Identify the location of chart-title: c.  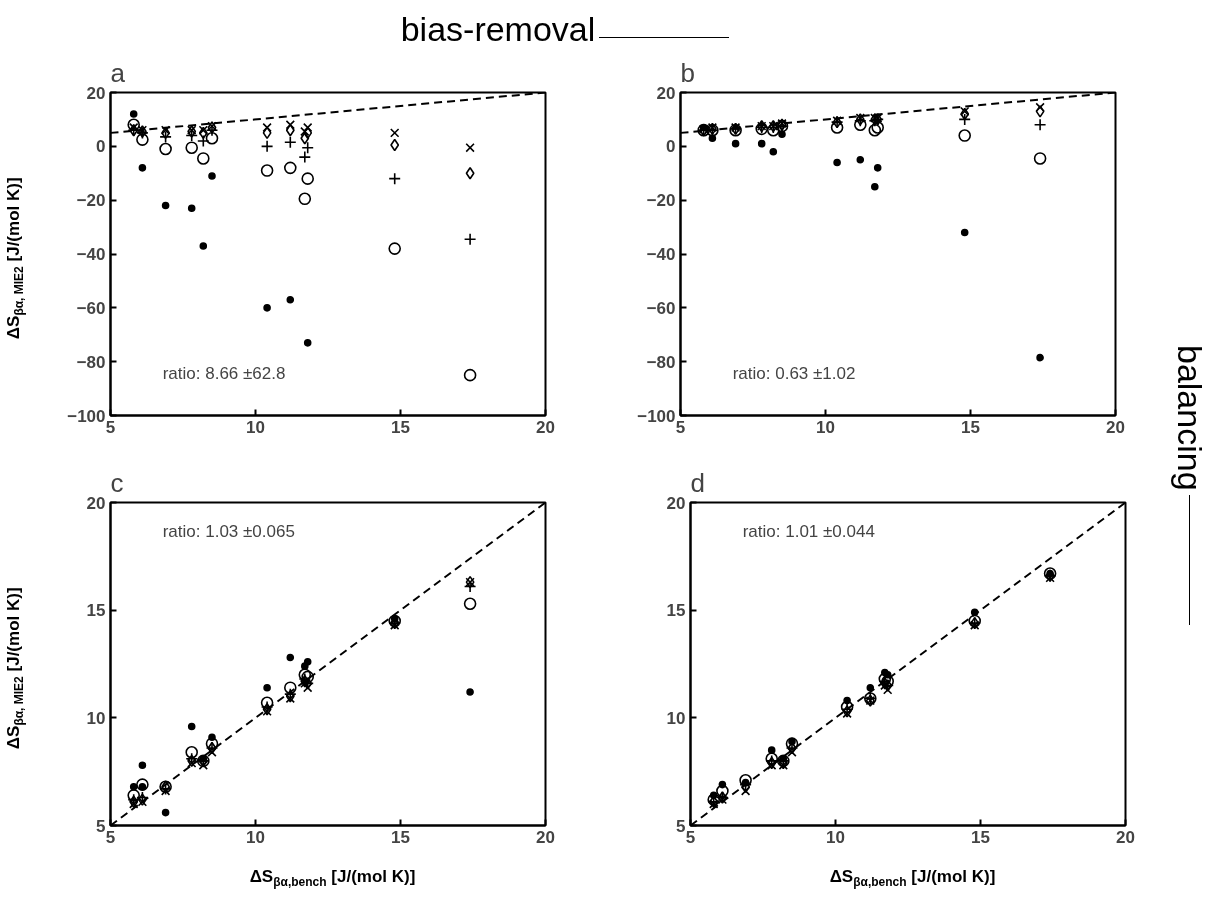
(117, 482).